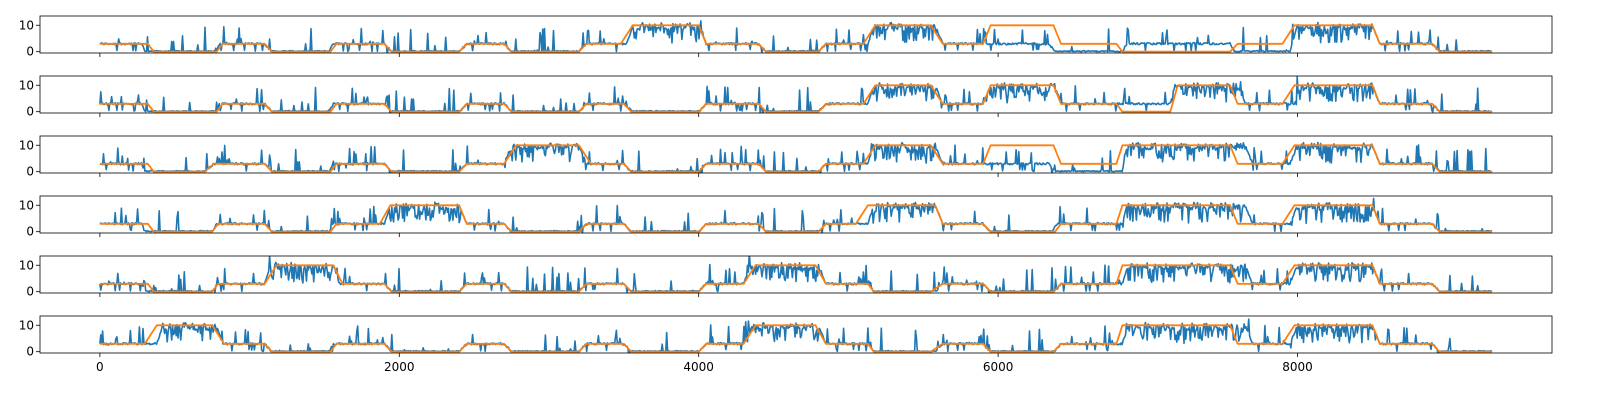 The height and width of the screenshot is (400, 1600). Describe the element at coordinates (998, 367) in the screenshot. I see `x-tick-label: 6000` at that location.